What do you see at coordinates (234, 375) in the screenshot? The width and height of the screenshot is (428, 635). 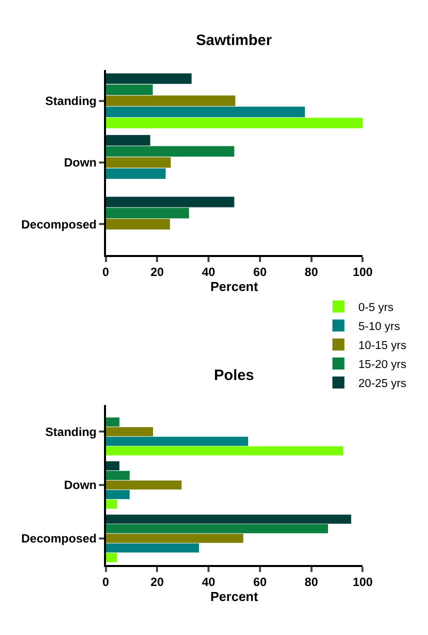 I see `chart-title: Poles` at bounding box center [234, 375].